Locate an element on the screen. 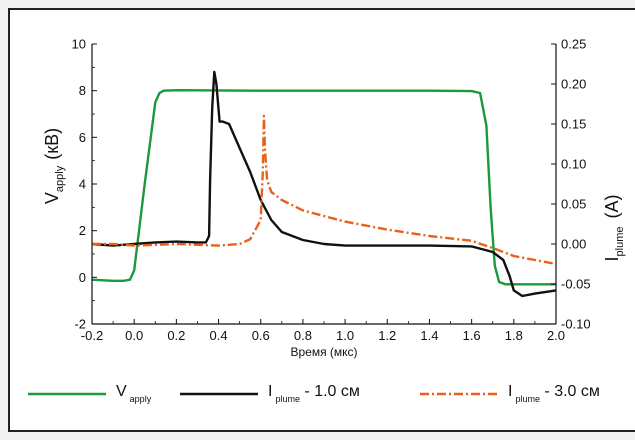 This screenshot has height=440, width=635. x-tick-label: 1.8 is located at coordinates (514, 335).